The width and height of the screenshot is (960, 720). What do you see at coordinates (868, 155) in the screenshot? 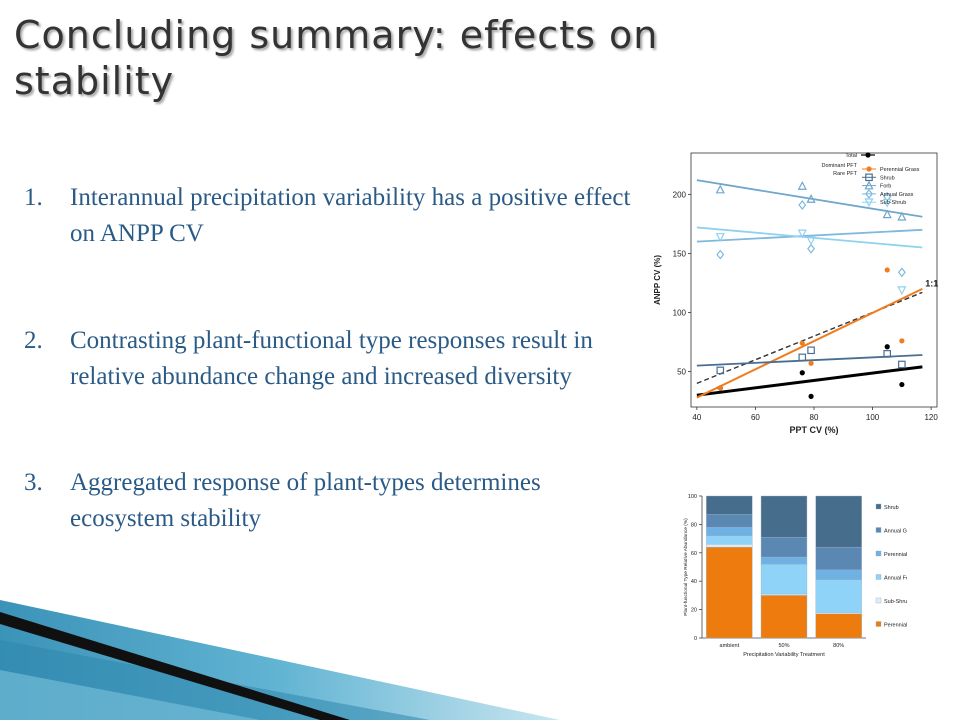
I see `legend-marker-total` at bounding box center [868, 155].